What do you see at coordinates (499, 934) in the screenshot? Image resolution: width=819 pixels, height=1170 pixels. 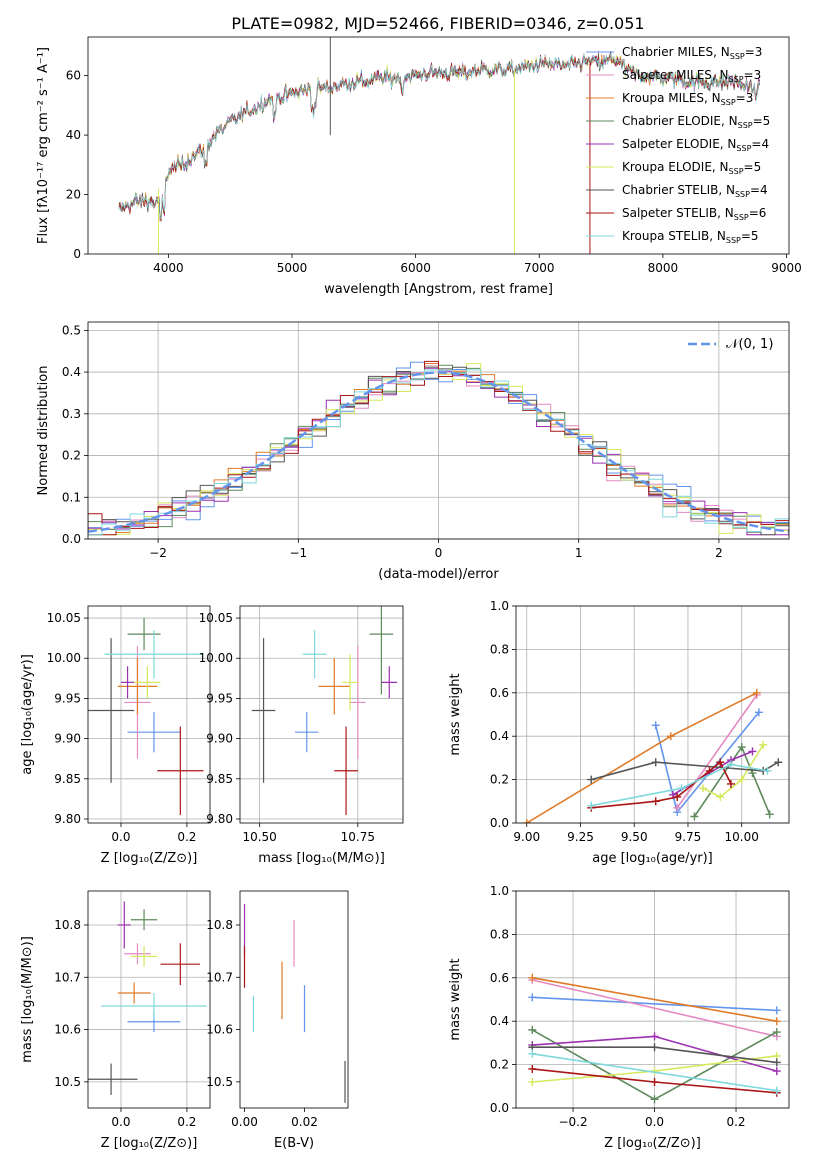 I see `y-tick-label: 0.8` at bounding box center [499, 934].